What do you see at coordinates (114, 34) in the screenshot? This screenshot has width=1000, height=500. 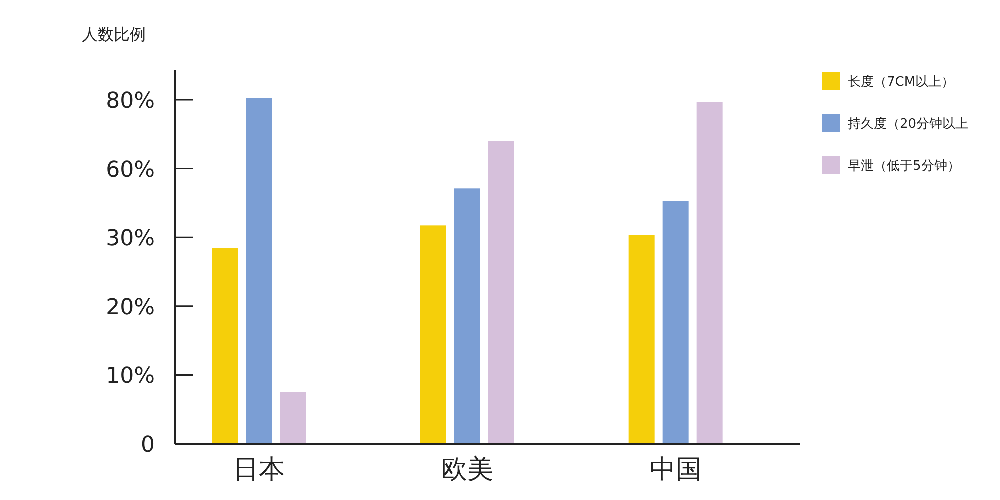 I see `y-axis-title: 人数比例` at bounding box center [114, 34].